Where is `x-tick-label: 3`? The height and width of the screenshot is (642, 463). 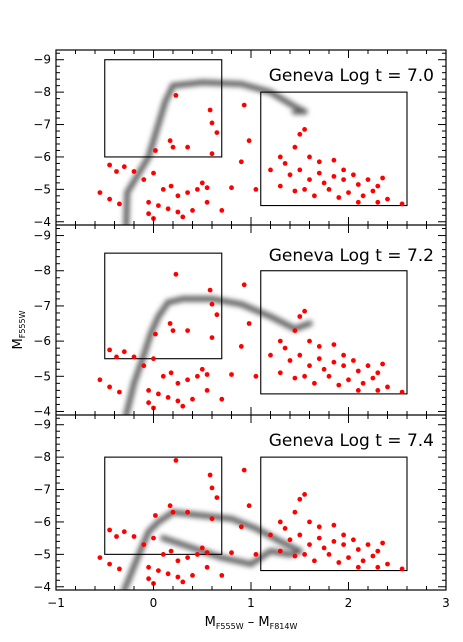 x-tick-label: 3 is located at coordinates (446, 603).